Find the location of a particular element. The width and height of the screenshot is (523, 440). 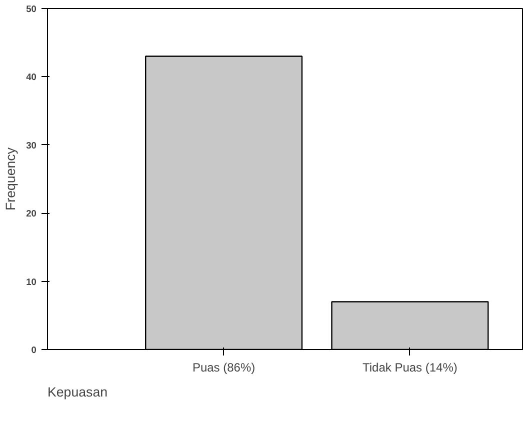

x-tick-label: Tidak Puas (14%) is located at coordinates (410, 367).